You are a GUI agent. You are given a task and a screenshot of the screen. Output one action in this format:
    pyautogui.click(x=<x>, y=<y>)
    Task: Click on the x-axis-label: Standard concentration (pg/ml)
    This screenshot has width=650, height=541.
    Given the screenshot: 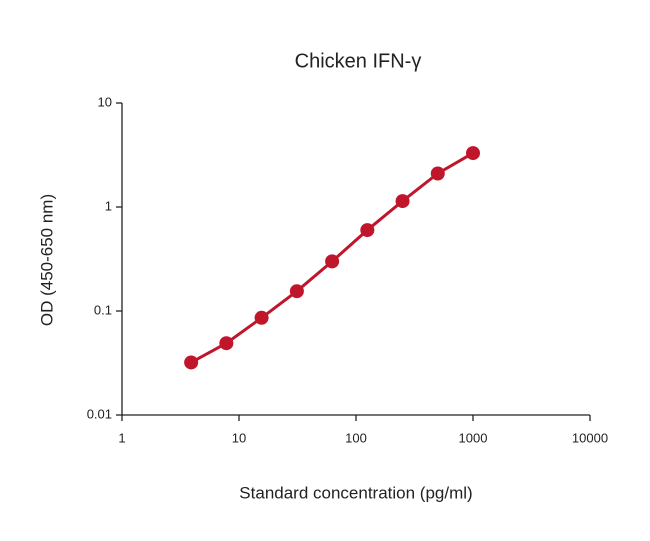 What is the action you would take?
    pyautogui.click(x=355, y=492)
    